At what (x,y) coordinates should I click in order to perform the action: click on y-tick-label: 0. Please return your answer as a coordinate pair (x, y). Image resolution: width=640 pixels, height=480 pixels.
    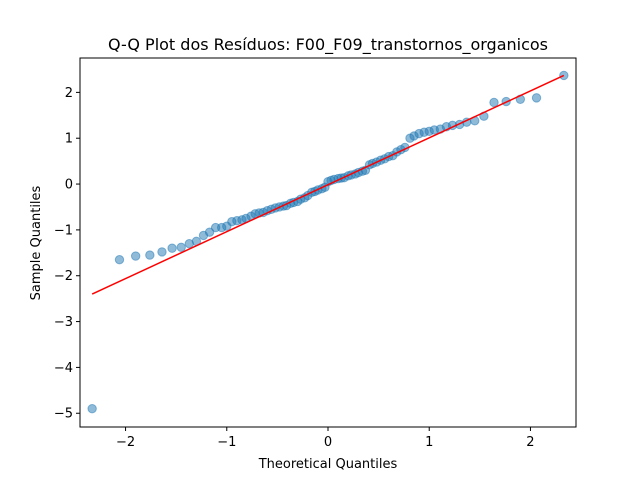
    Looking at the image, I should click on (69, 185).